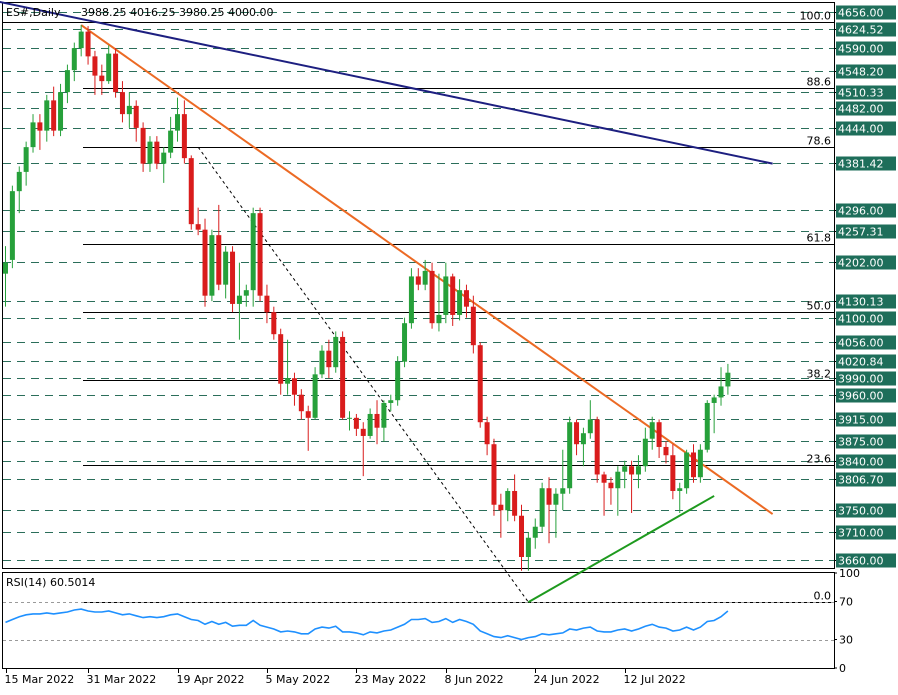  What do you see at coordinates (418, 620) in the screenshot?
I see `rsi-panel-frame` at bounding box center [418, 620].